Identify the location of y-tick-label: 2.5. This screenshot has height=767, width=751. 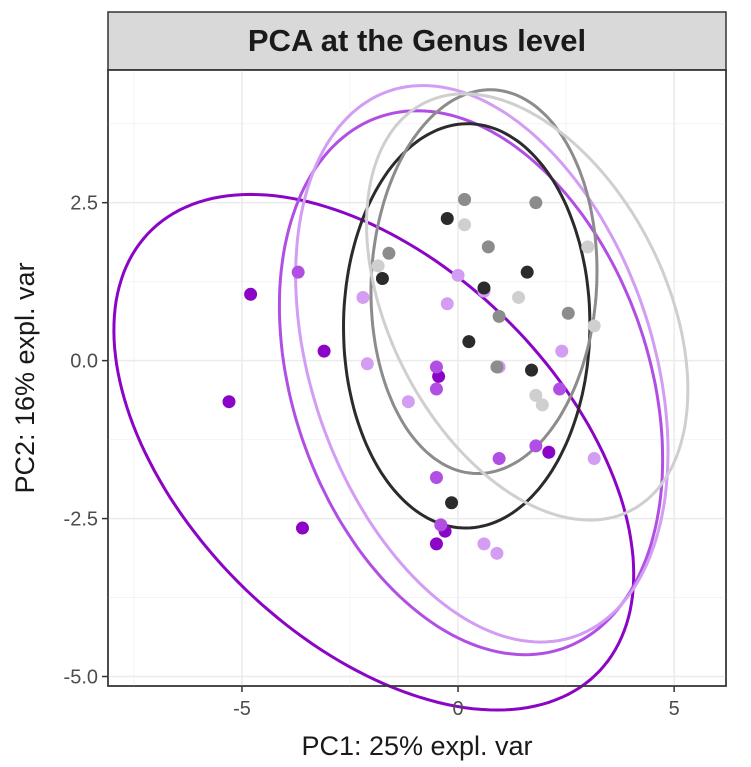
(84, 204).